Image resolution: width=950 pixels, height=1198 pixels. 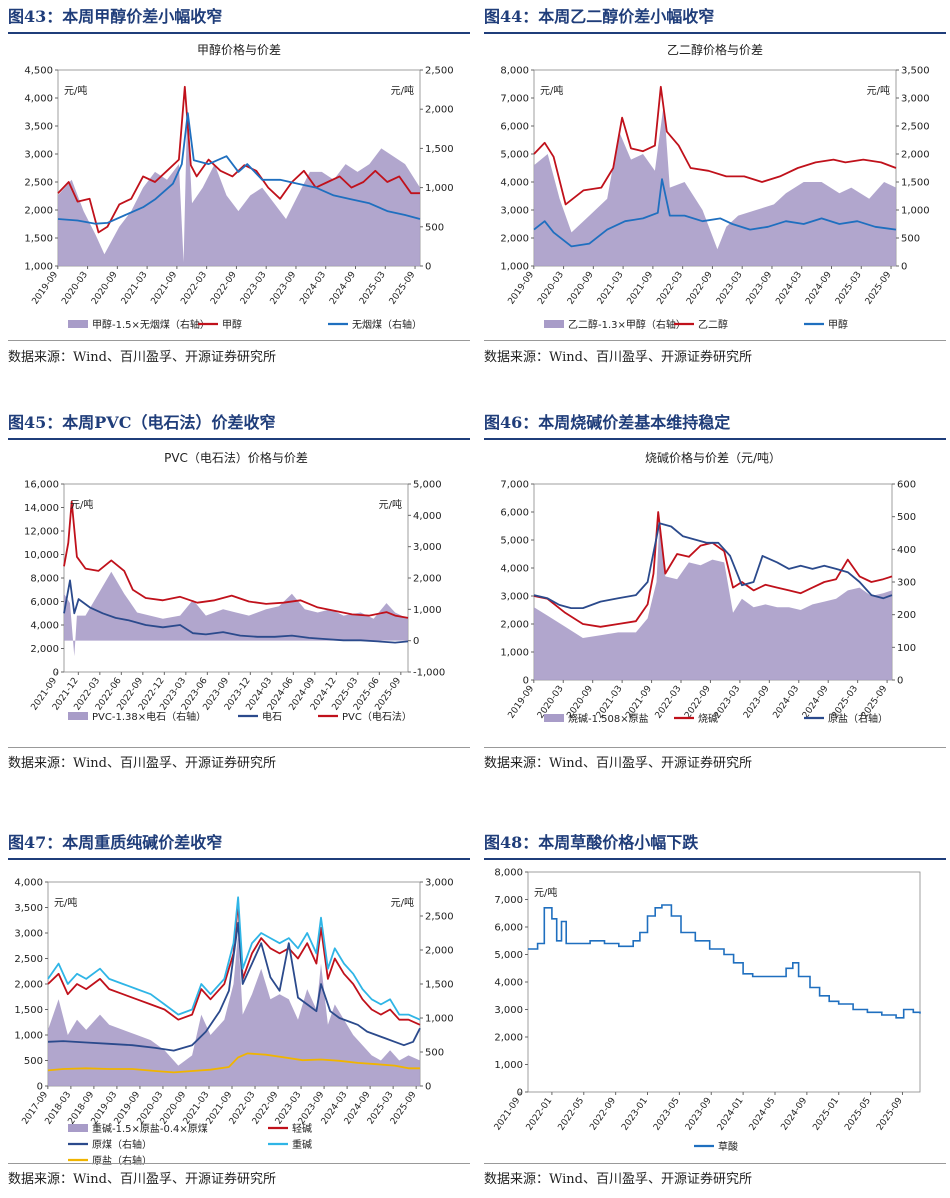 What do you see at coordinates (915, 71) in the screenshot?
I see `ytick-right-label: 3,500` at bounding box center [915, 71].